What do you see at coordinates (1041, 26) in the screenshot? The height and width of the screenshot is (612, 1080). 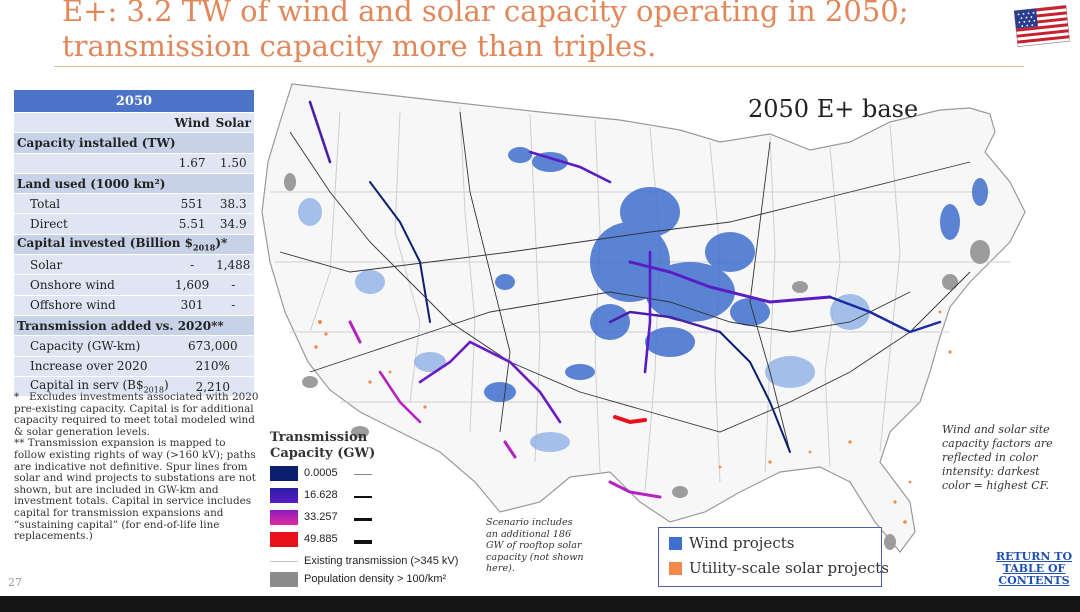 I see `us-flag-icon` at bounding box center [1041, 26].